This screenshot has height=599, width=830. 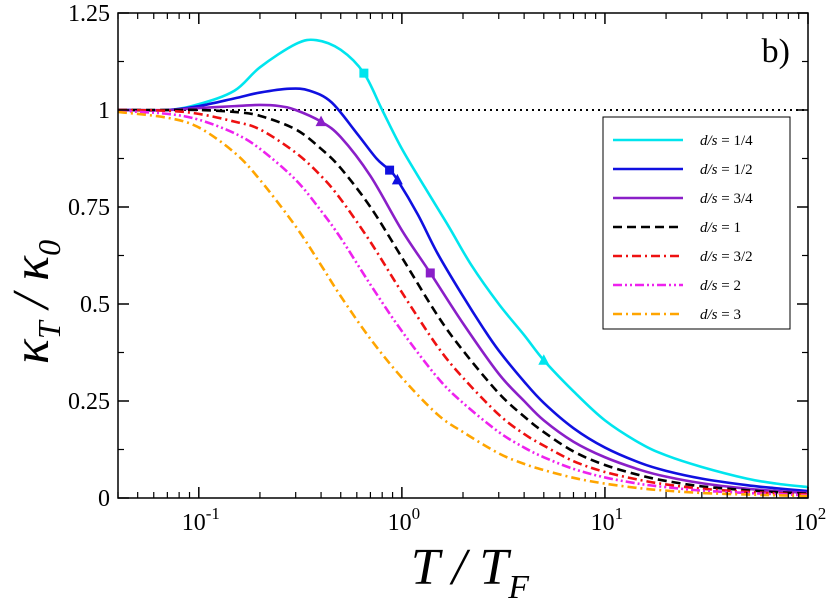 I want to click on x-tick-label: 10¹, so click(x=607, y=520).